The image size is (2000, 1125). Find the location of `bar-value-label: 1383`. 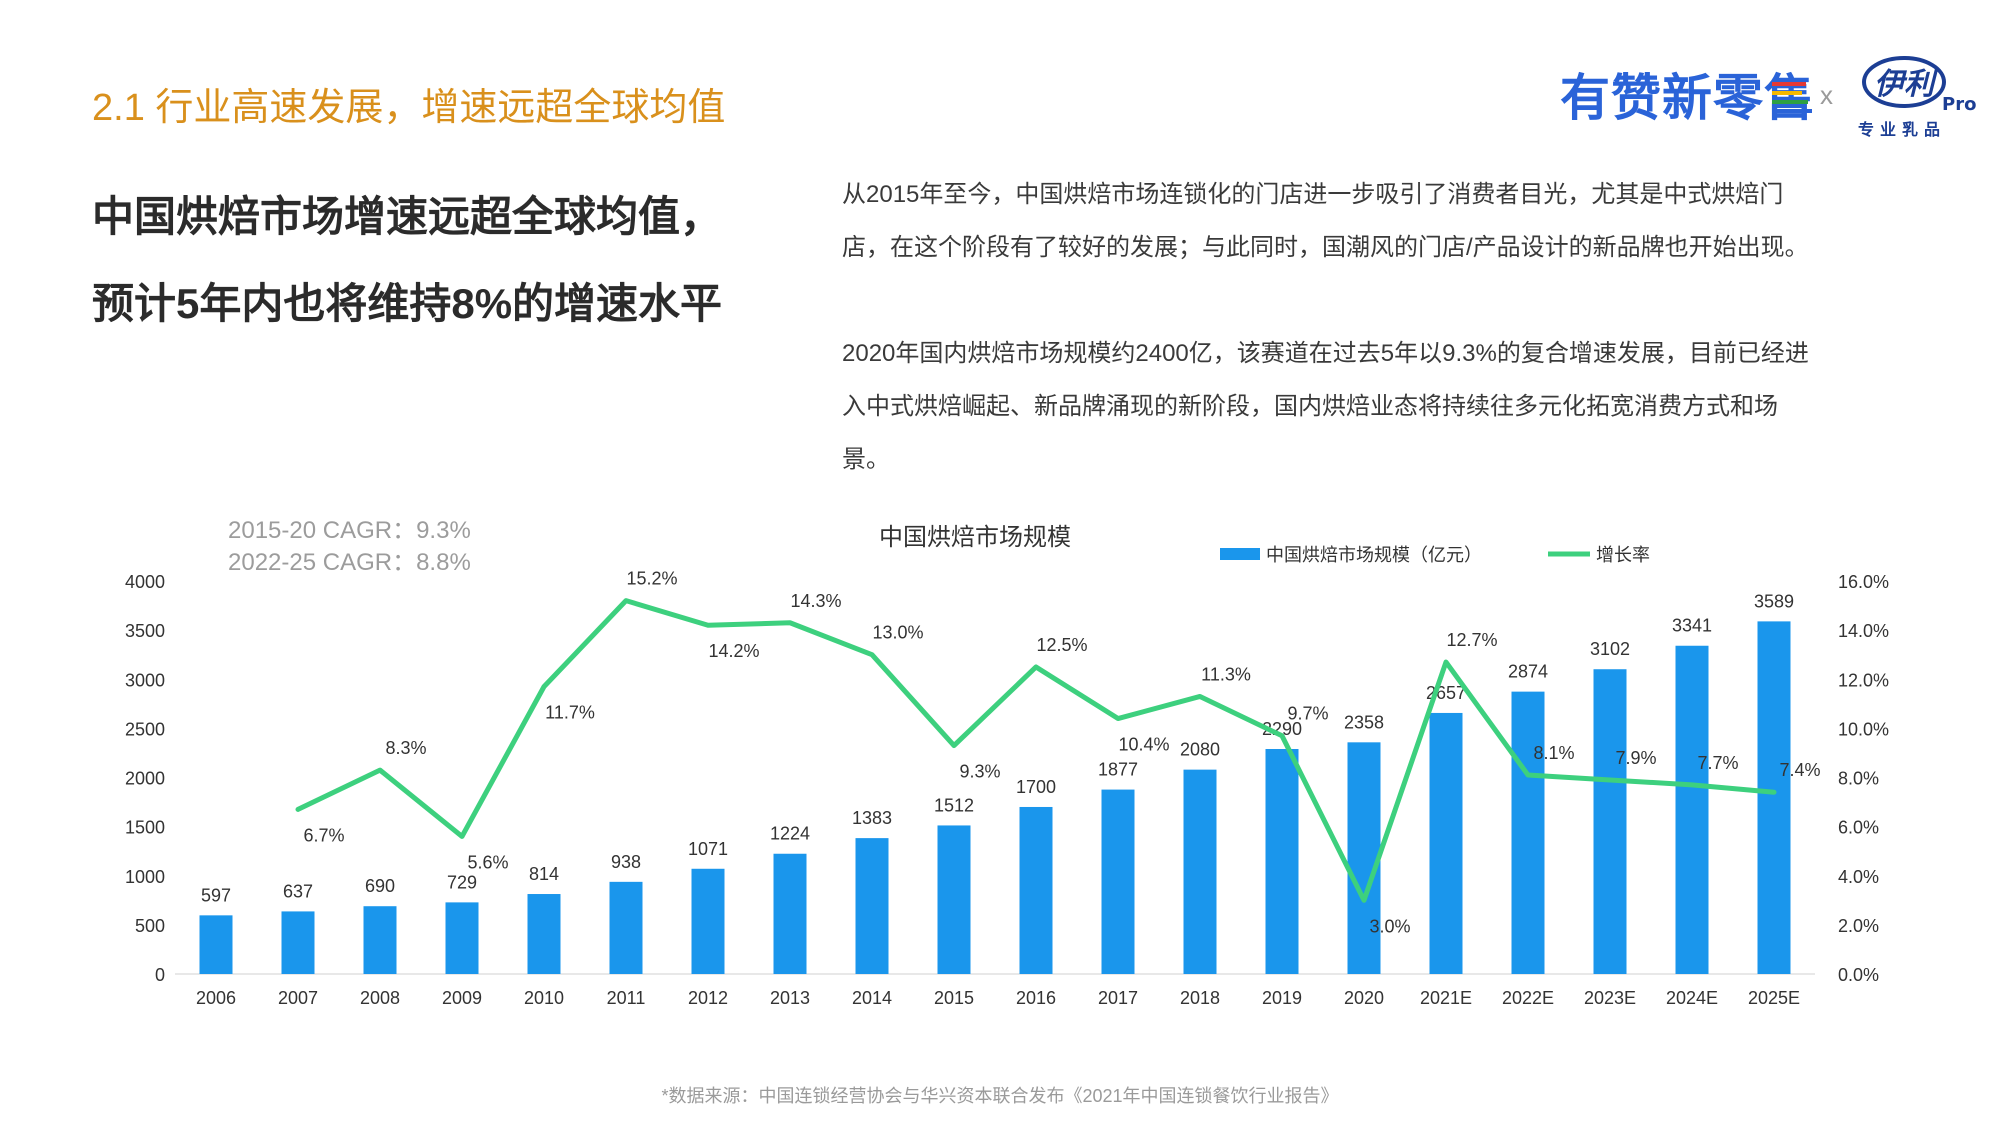

bar-value-label: 1383 is located at coordinates (872, 818).